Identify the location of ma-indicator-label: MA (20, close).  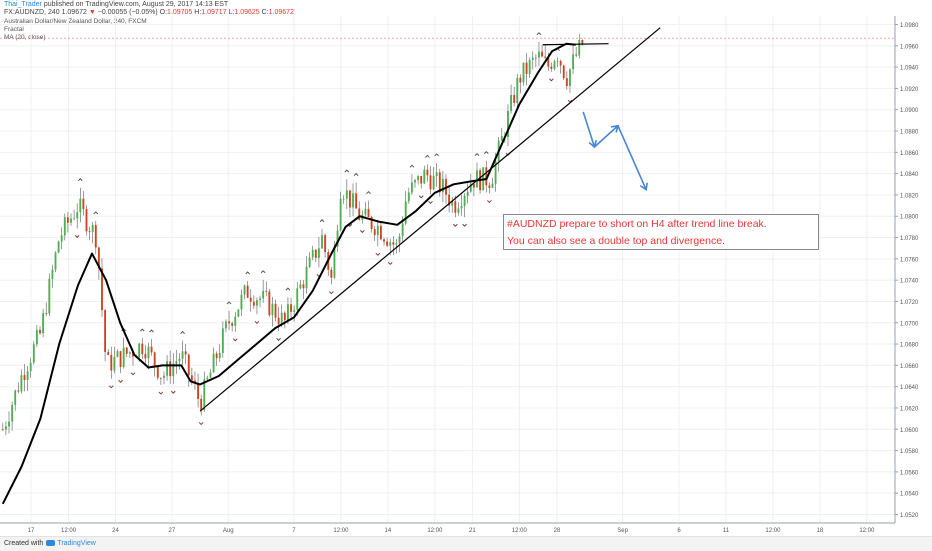
(25, 37).